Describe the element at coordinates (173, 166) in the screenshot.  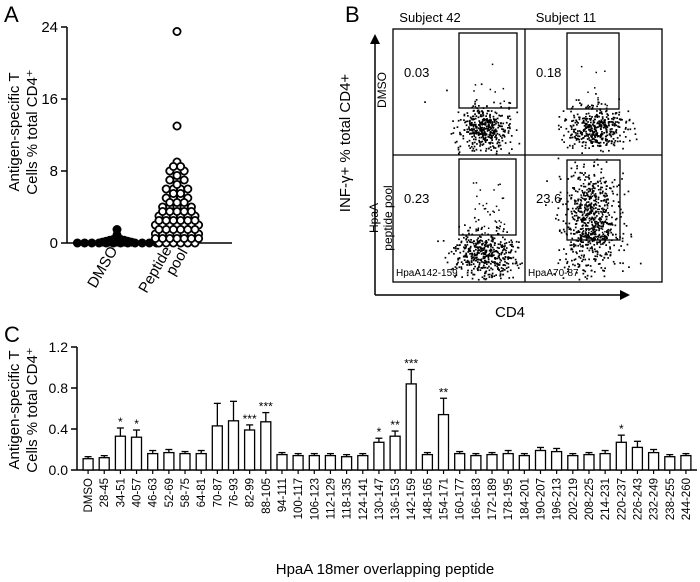
I see `panel-a-point` at that location.